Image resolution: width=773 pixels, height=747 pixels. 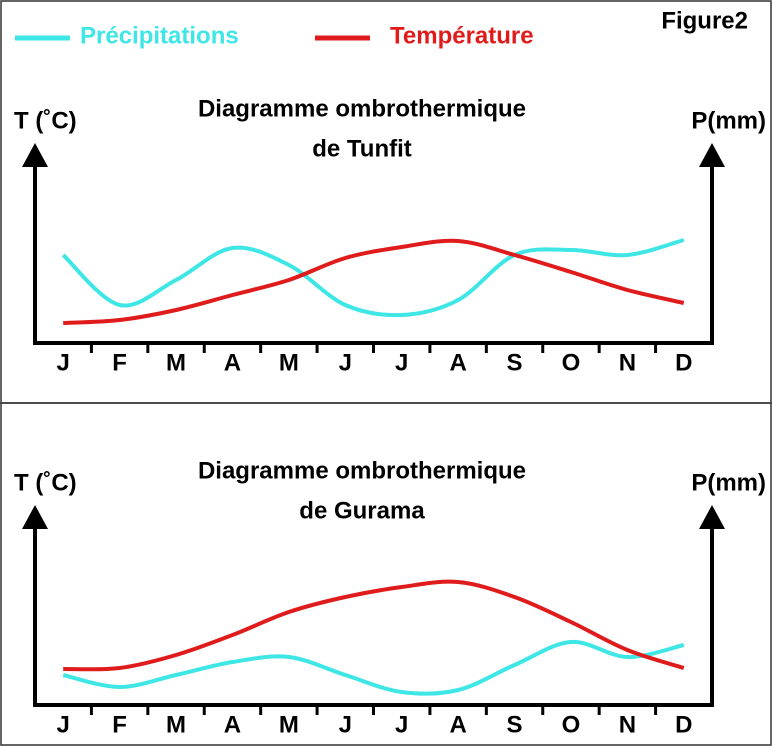 I want to click on legend-label: Température, so click(x=462, y=35).